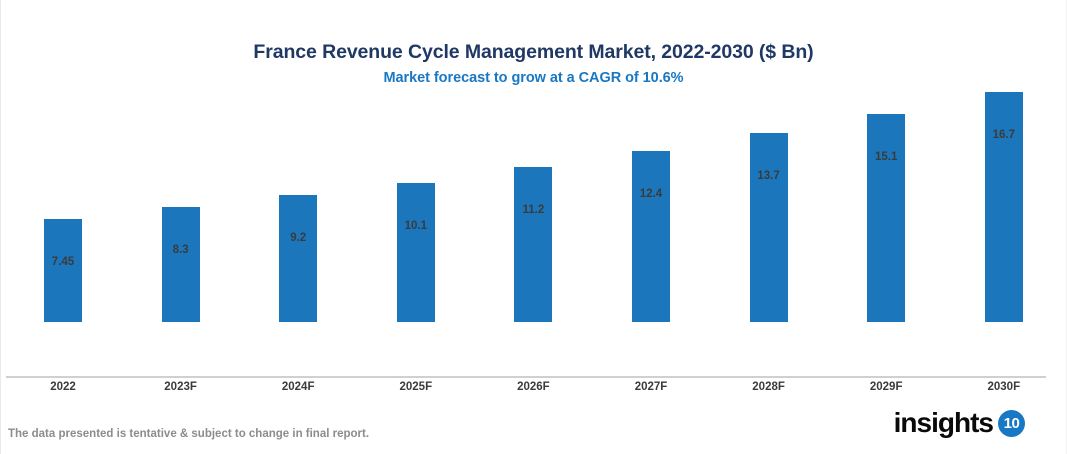 The width and height of the screenshot is (1067, 454). Describe the element at coordinates (298, 387) in the screenshot. I see `x-tick-2024F: 2024F` at that location.